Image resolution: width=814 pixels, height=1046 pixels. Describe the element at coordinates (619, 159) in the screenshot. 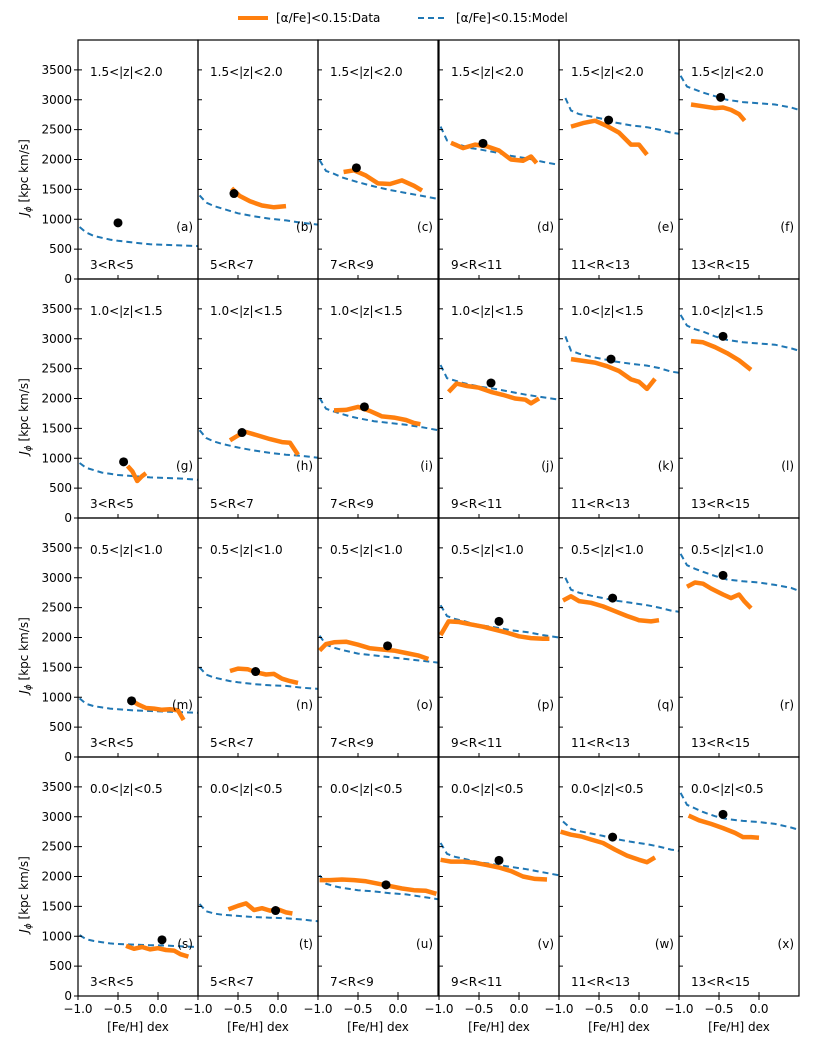

I see `panel: 1.5<|z|<2.0 11<R<13 (e)` at that location.